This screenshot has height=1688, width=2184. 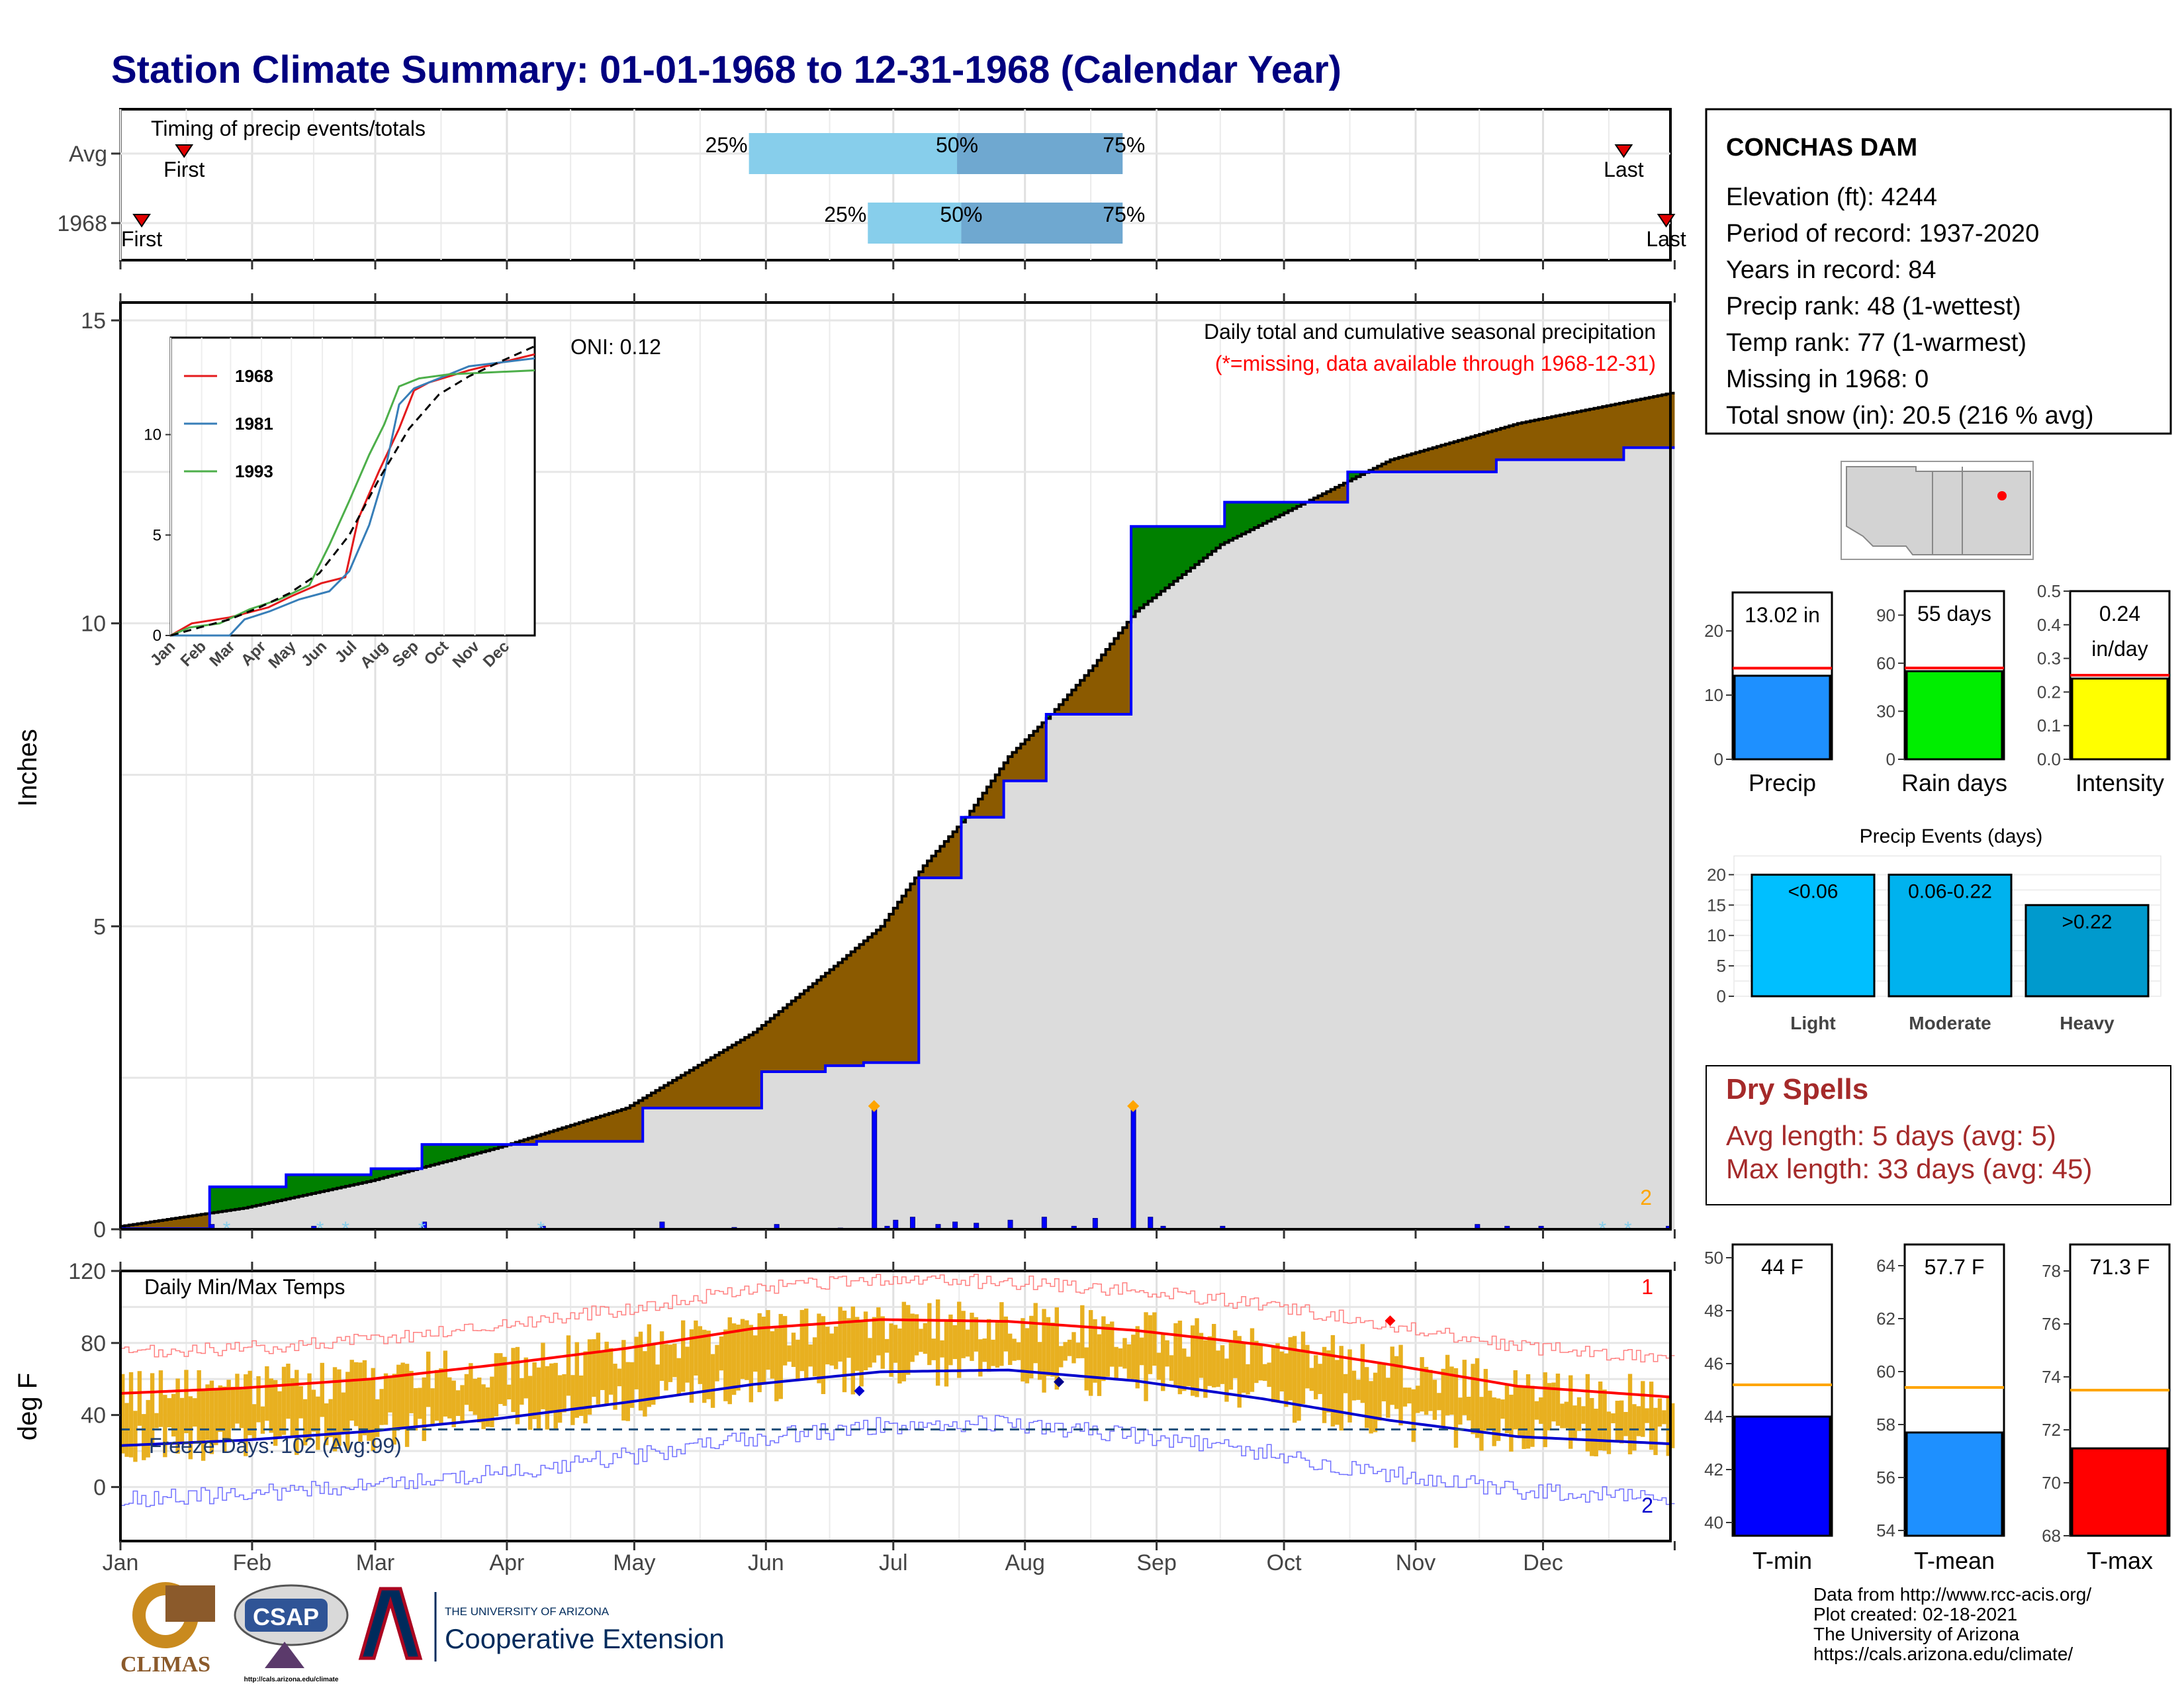 What do you see at coordinates (845, 214) in the screenshot?
I see `pct-25-label: 25%` at bounding box center [845, 214].